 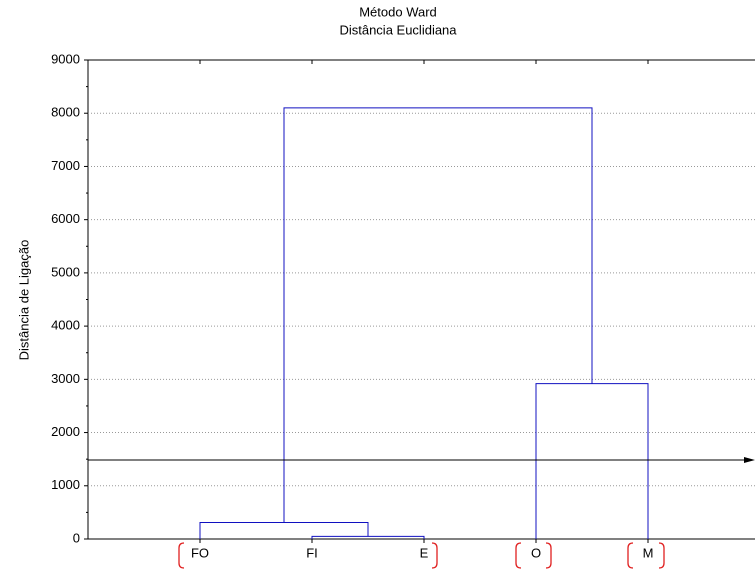 What do you see at coordinates (65, 218) in the screenshot?
I see `y-tick-label: 6000` at bounding box center [65, 218].